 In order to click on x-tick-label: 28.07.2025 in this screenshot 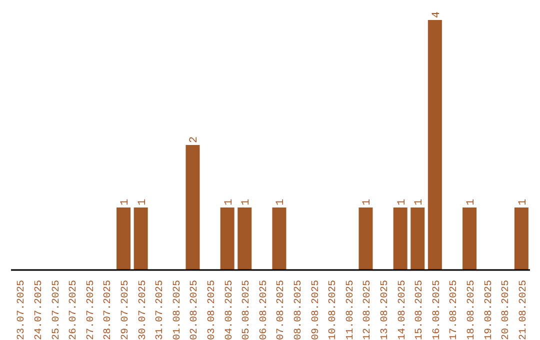, I will do `click(108, 310)`.